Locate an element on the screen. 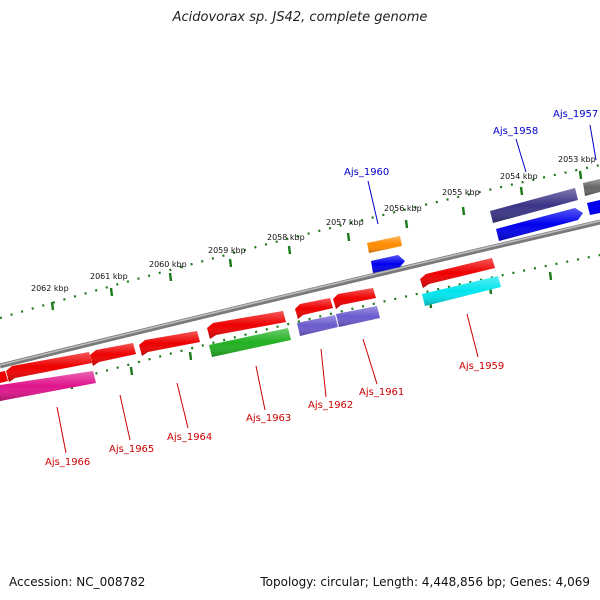 This screenshot has width=600, height=600. kbp-label: 2053 kbp is located at coordinates (577, 159).